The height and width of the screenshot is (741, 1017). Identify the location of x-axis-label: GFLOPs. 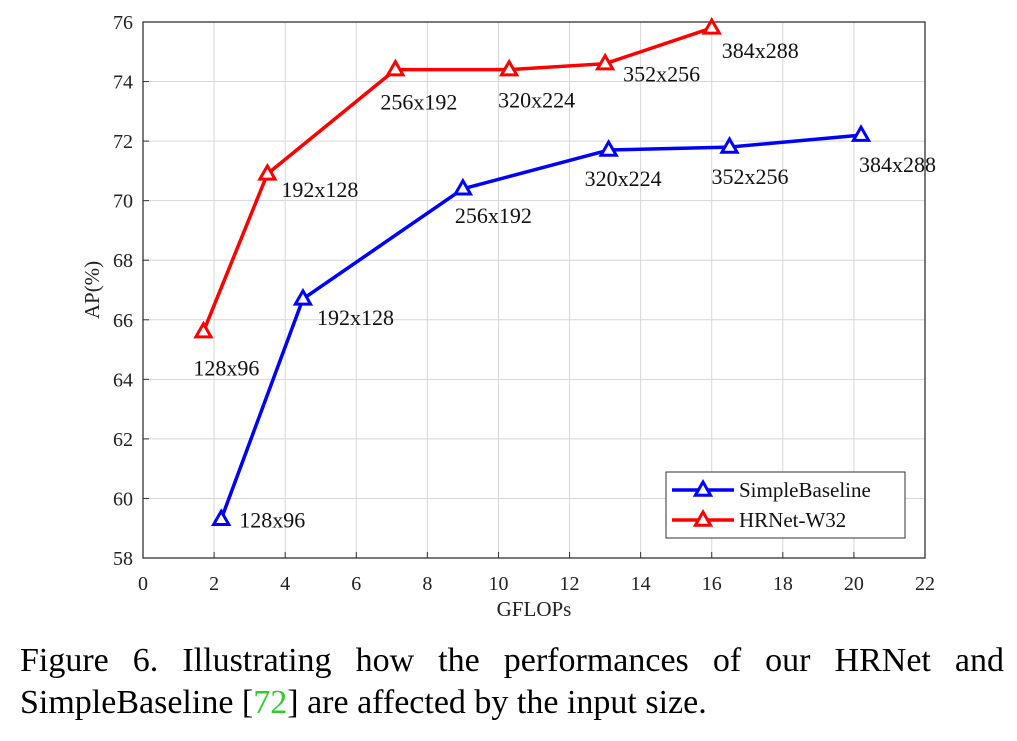
(534, 609).